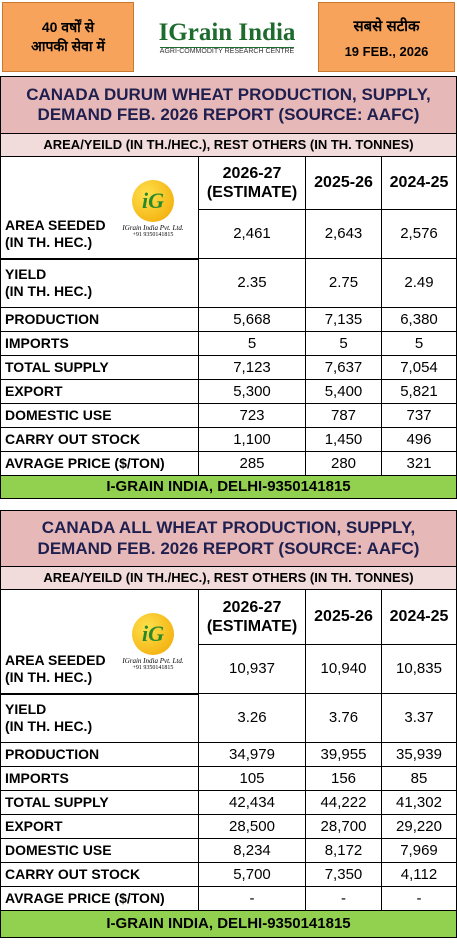 Image resolution: width=457 pixels, height=950 pixels. Describe the element at coordinates (57, 802) in the screenshot. I see `label-line: TOTAL SUPPLY` at that location.